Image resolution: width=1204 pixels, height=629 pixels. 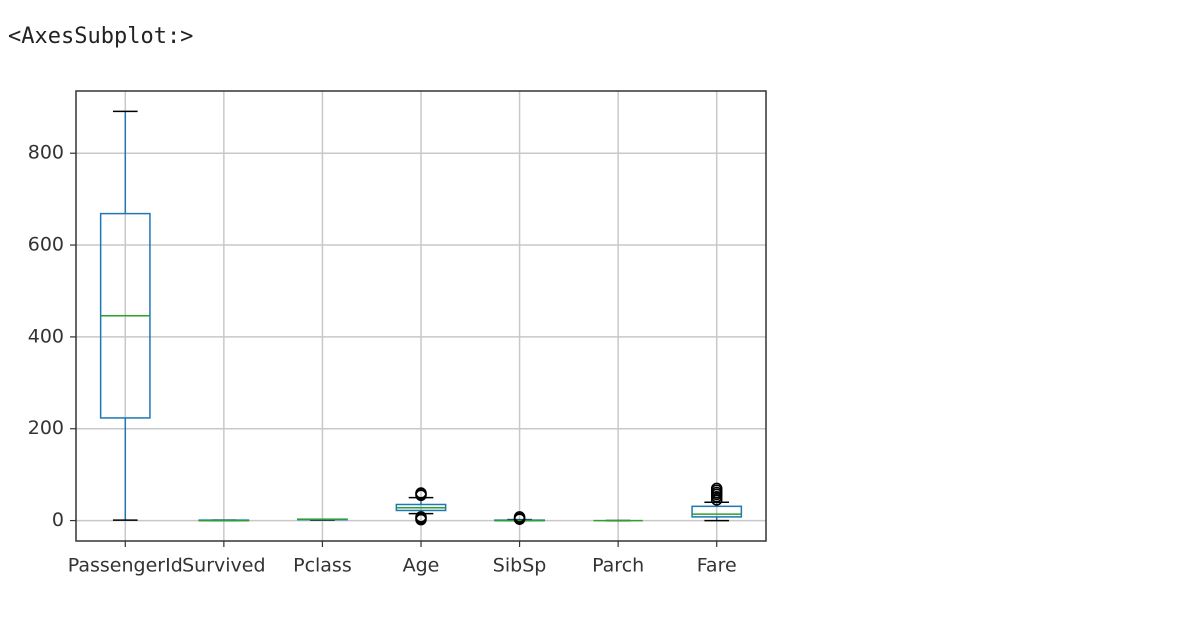 What do you see at coordinates (421, 566) in the screenshot?
I see `x-tick-label: Age` at bounding box center [421, 566].